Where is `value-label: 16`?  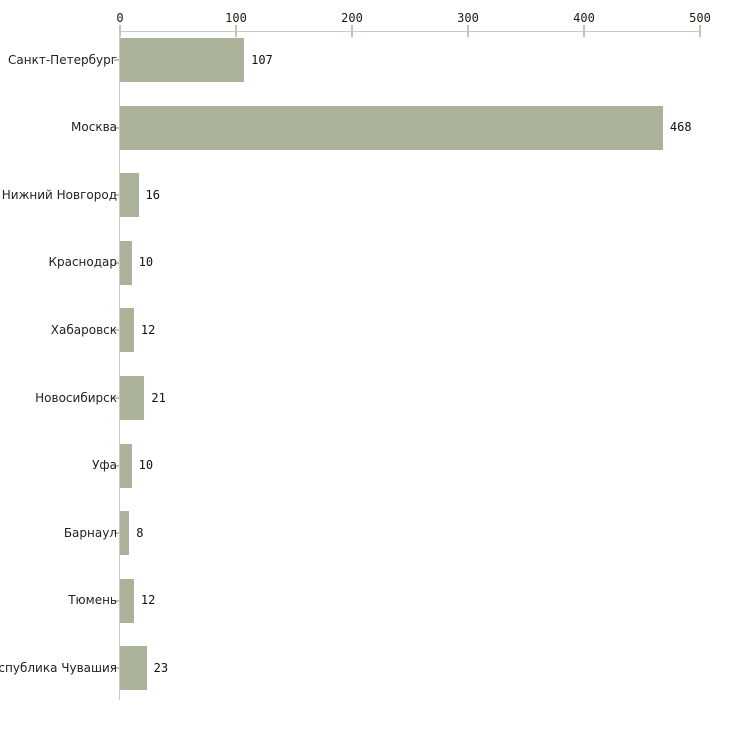
value-label: 16 is located at coordinates (152, 194).